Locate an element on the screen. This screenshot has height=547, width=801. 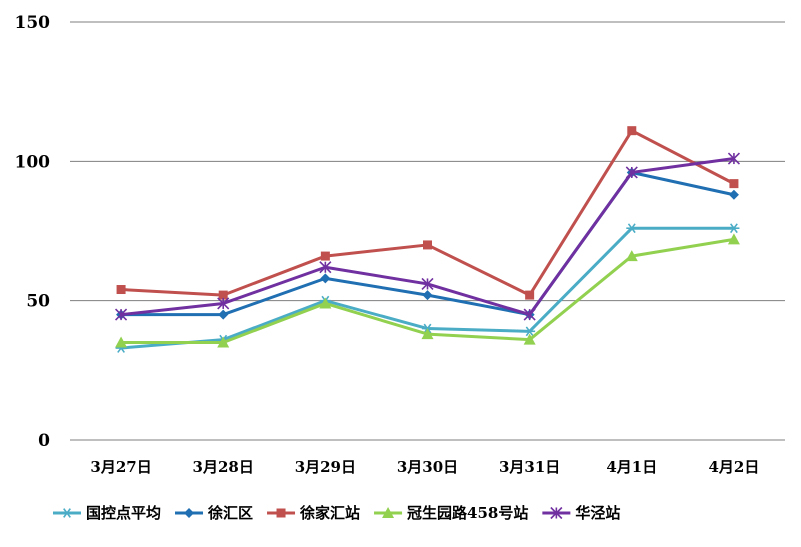
legend-item: 徐汇区 is located at coordinates (214, 513).